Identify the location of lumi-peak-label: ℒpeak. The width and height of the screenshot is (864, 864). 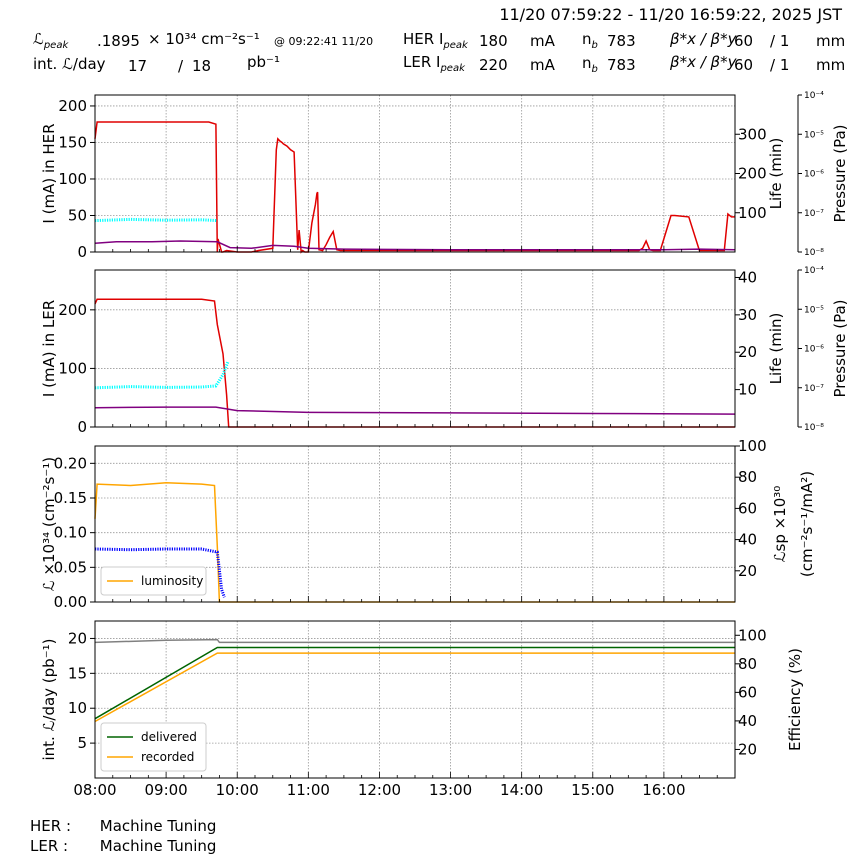
(50, 40).